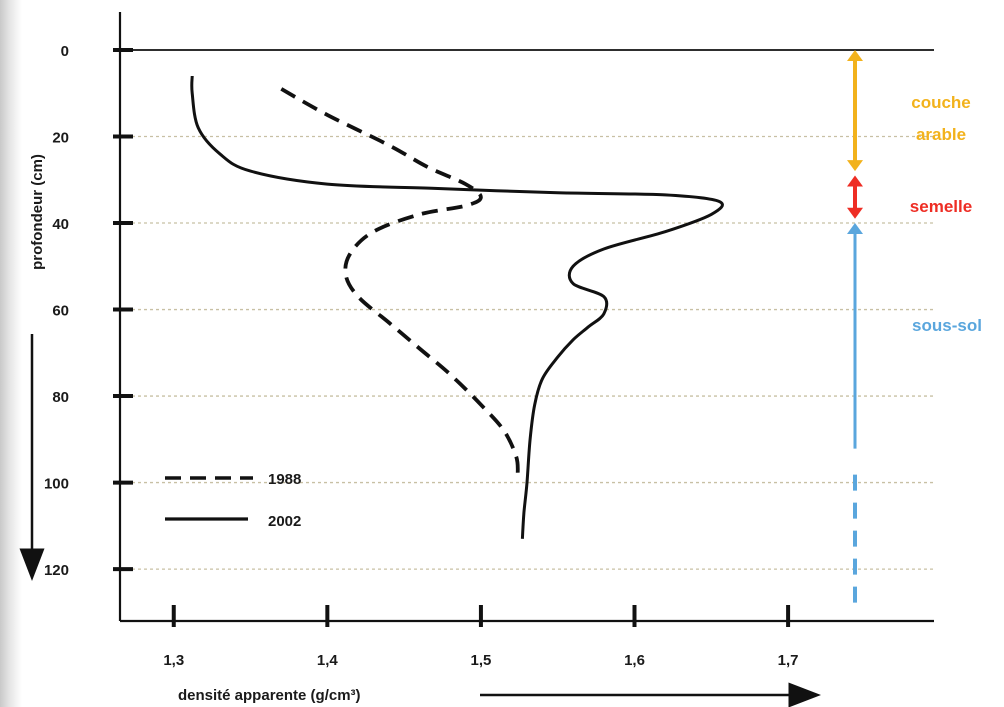 This screenshot has height=707, width=1004. Describe the element at coordinates (60, 224) in the screenshot. I see `y-tick-label: 40` at that location.